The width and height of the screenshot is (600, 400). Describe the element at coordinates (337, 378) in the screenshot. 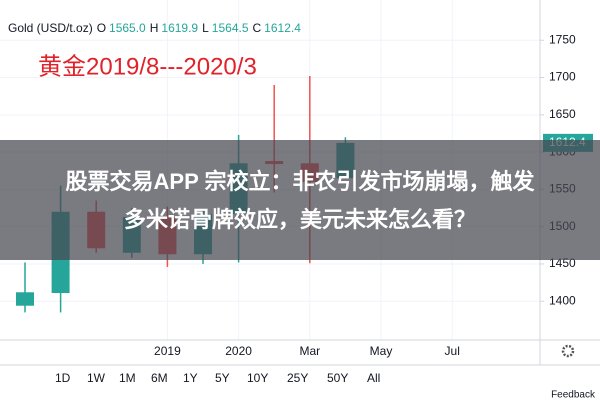

I see `range-button: 50Y` at that location.